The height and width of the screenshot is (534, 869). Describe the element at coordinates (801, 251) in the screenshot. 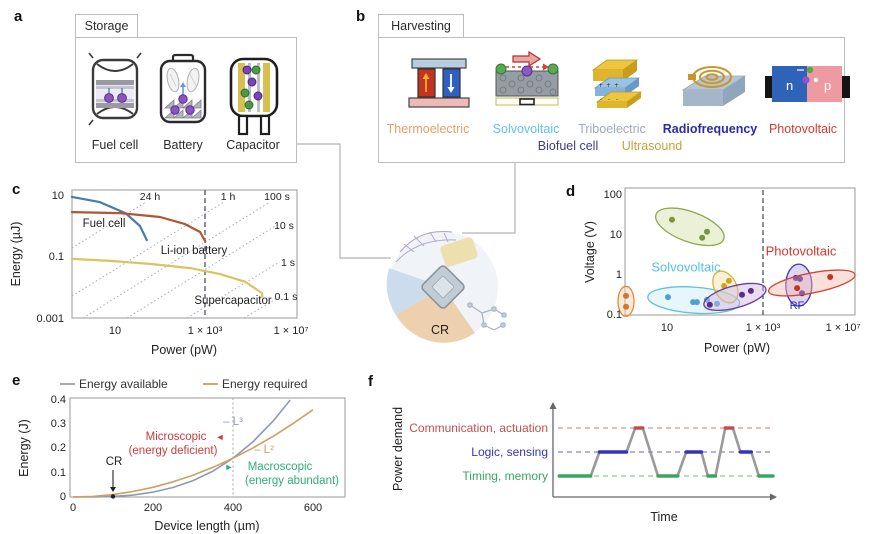

I see `d-label-photovoltaic: Photovoltaic` at that location.